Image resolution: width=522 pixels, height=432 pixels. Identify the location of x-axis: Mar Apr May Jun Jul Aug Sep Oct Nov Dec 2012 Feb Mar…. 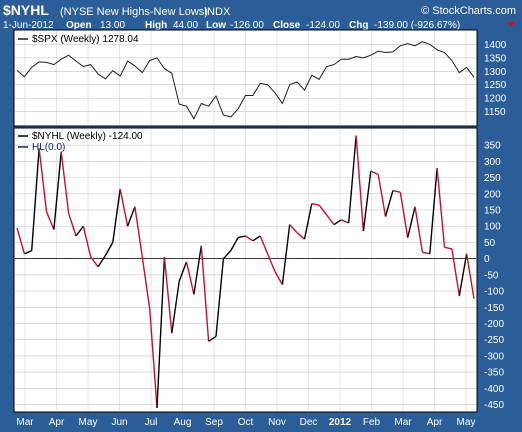
(245, 422).